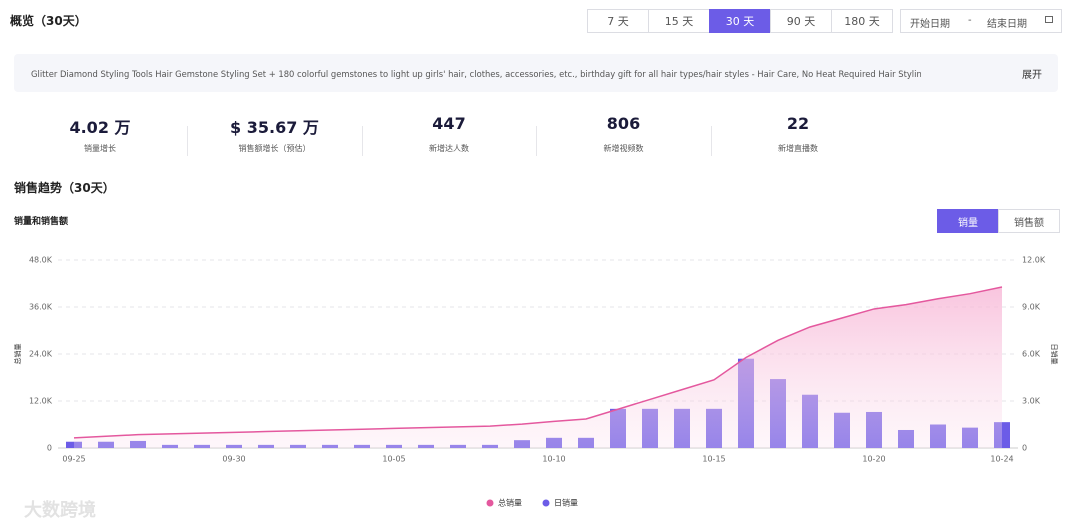  Describe the element at coordinates (930, 24) in the screenshot. I see `date-start: 开始日期` at that location.